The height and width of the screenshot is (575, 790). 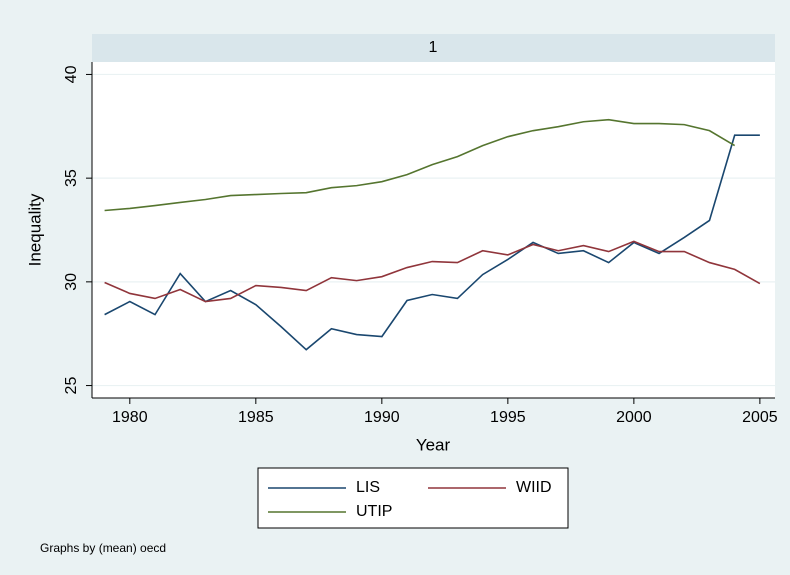 What do you see at coordinates (71, 282) in the screenshot?
I see `y-tick-label: 30` at bounding box center [71, 282].